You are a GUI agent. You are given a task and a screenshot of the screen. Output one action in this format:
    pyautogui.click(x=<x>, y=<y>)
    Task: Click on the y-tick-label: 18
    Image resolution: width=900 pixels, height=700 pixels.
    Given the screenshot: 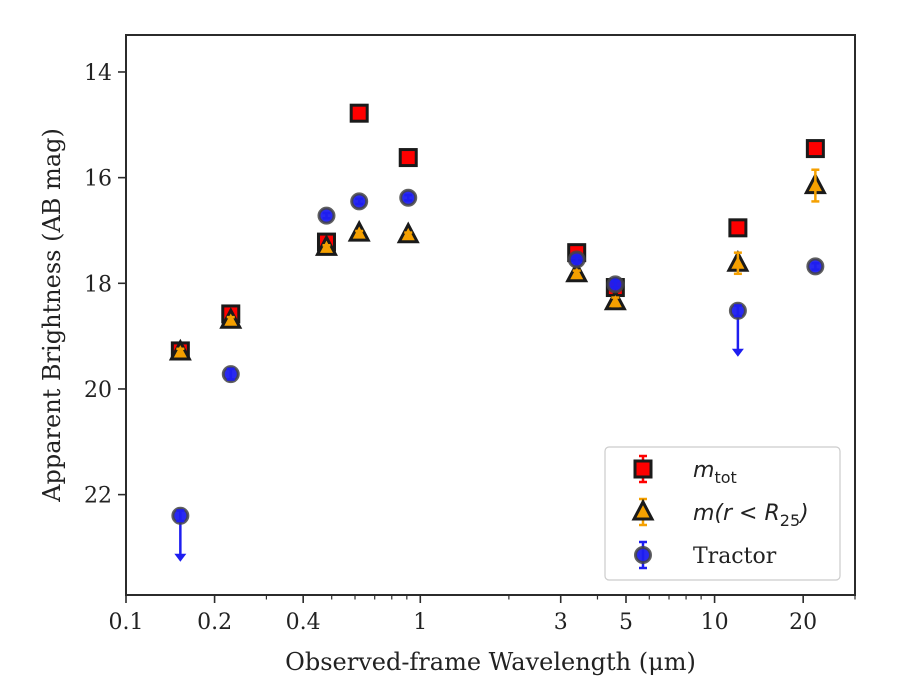 What is the action you would take?
    pyautogui.click(x=98, y=284)
    